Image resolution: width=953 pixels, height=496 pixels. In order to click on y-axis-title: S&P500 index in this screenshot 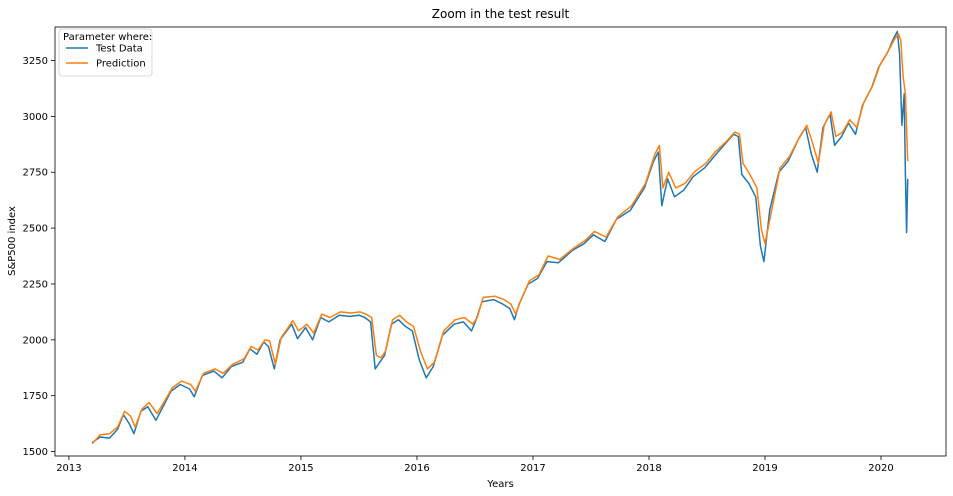, I will do `click(12, 241)`.